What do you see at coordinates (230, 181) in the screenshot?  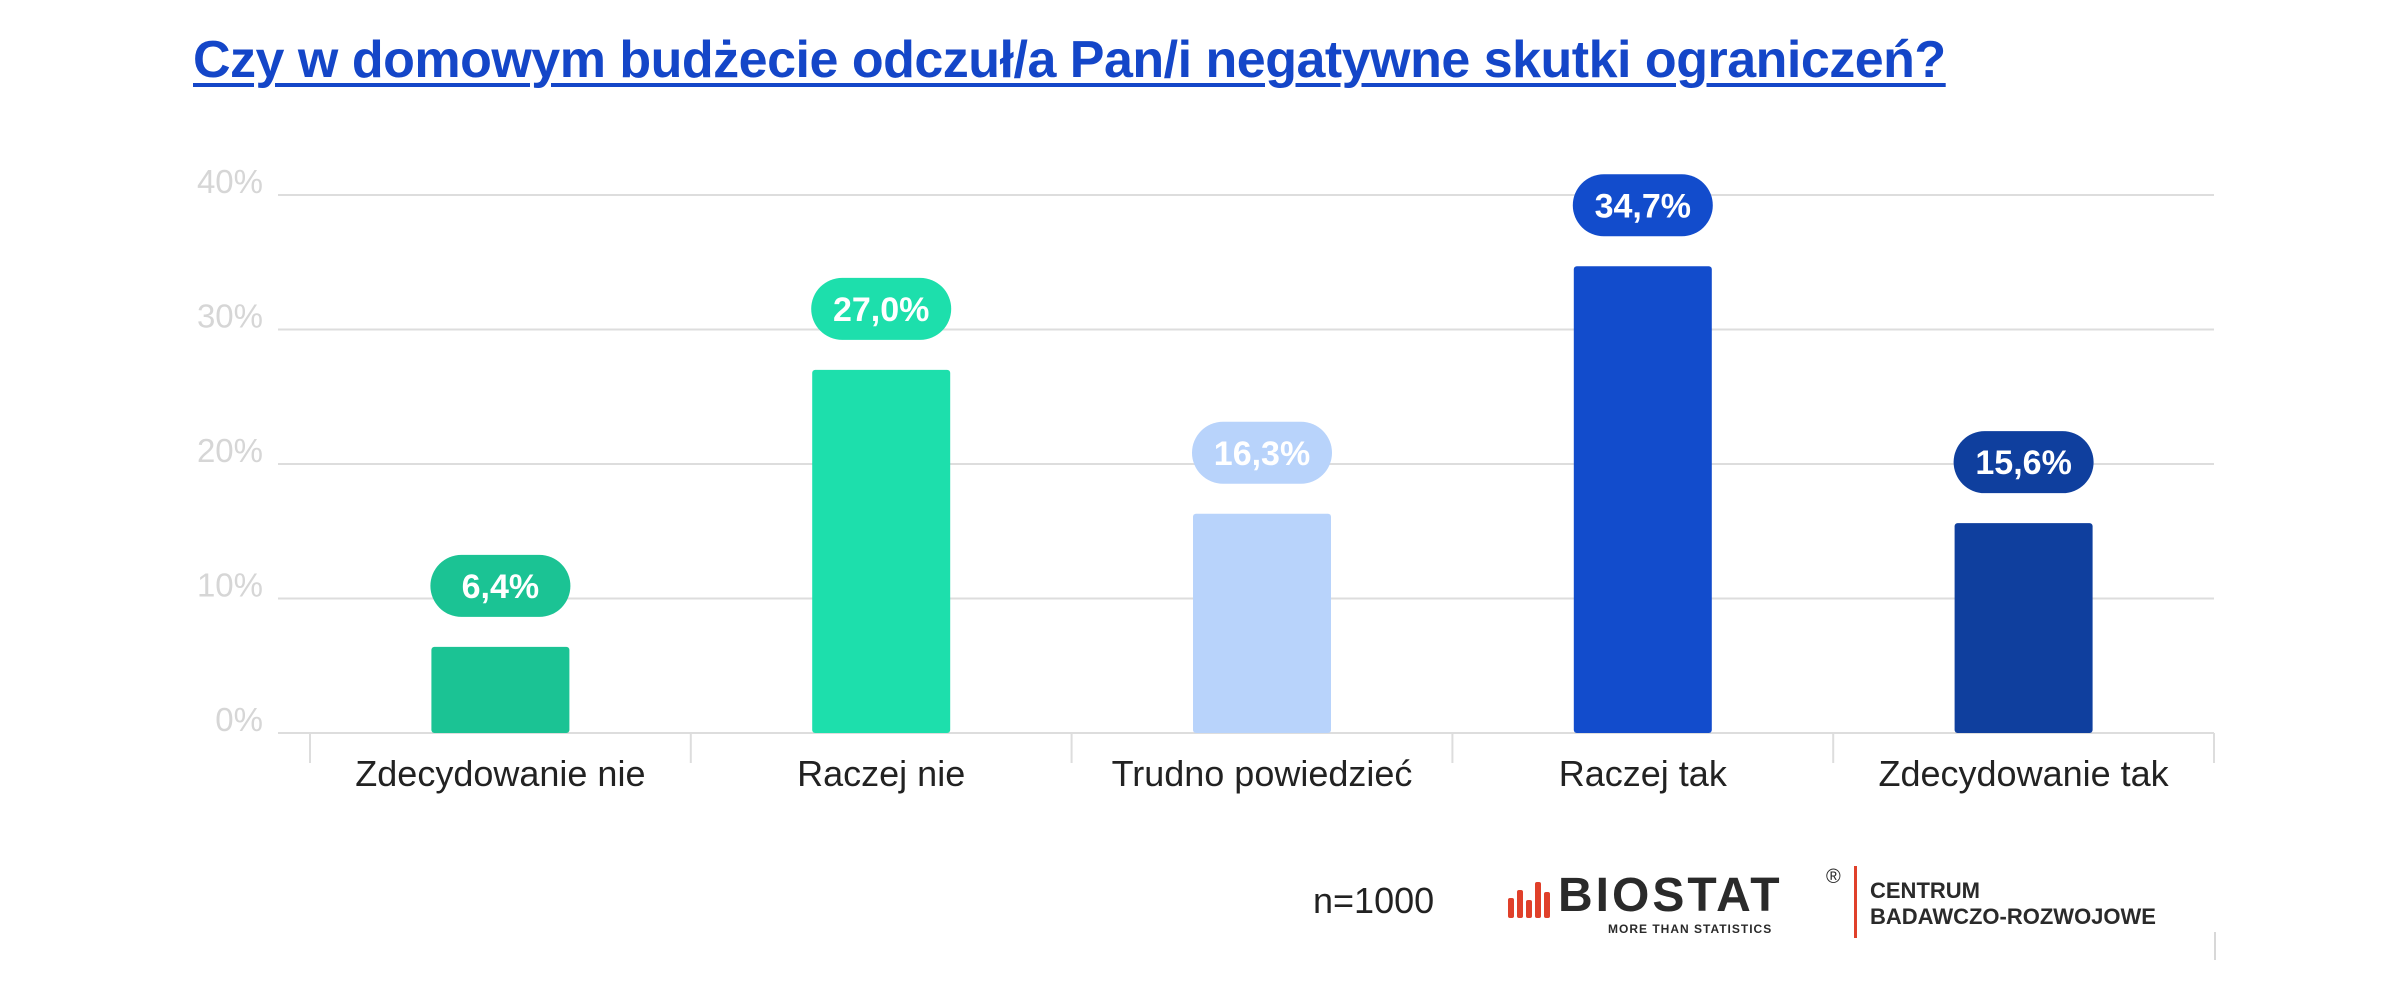 I see `y-tick-label: 40%` at bounding box center [230, 181].